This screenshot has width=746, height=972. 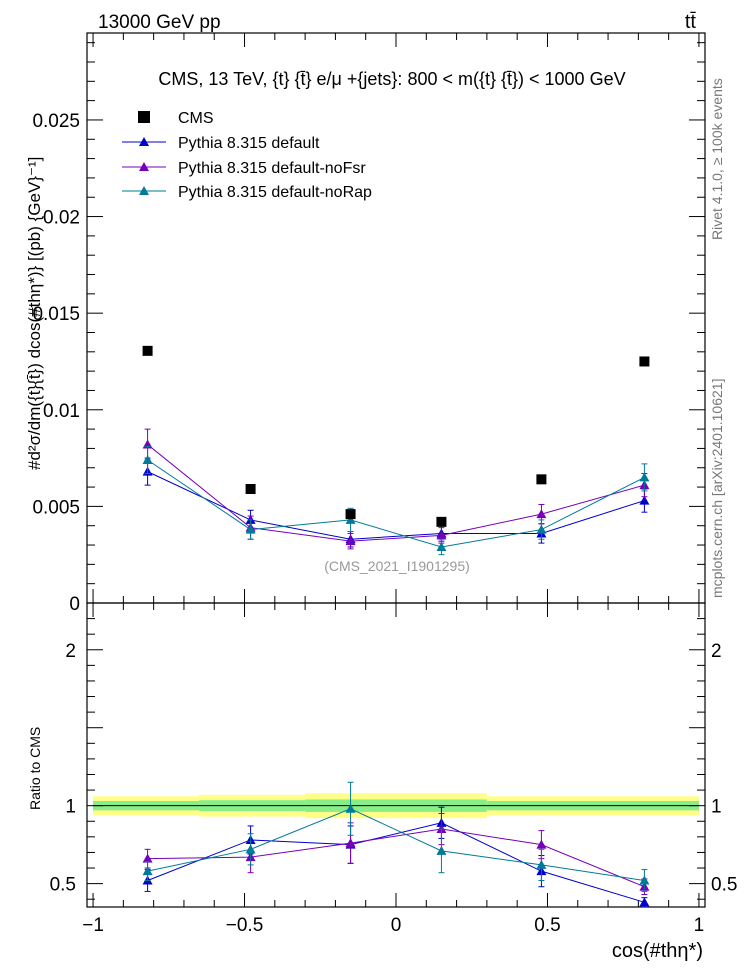 I want to click on main-y-tick-label: 0.01, so click(x=61, y=411).